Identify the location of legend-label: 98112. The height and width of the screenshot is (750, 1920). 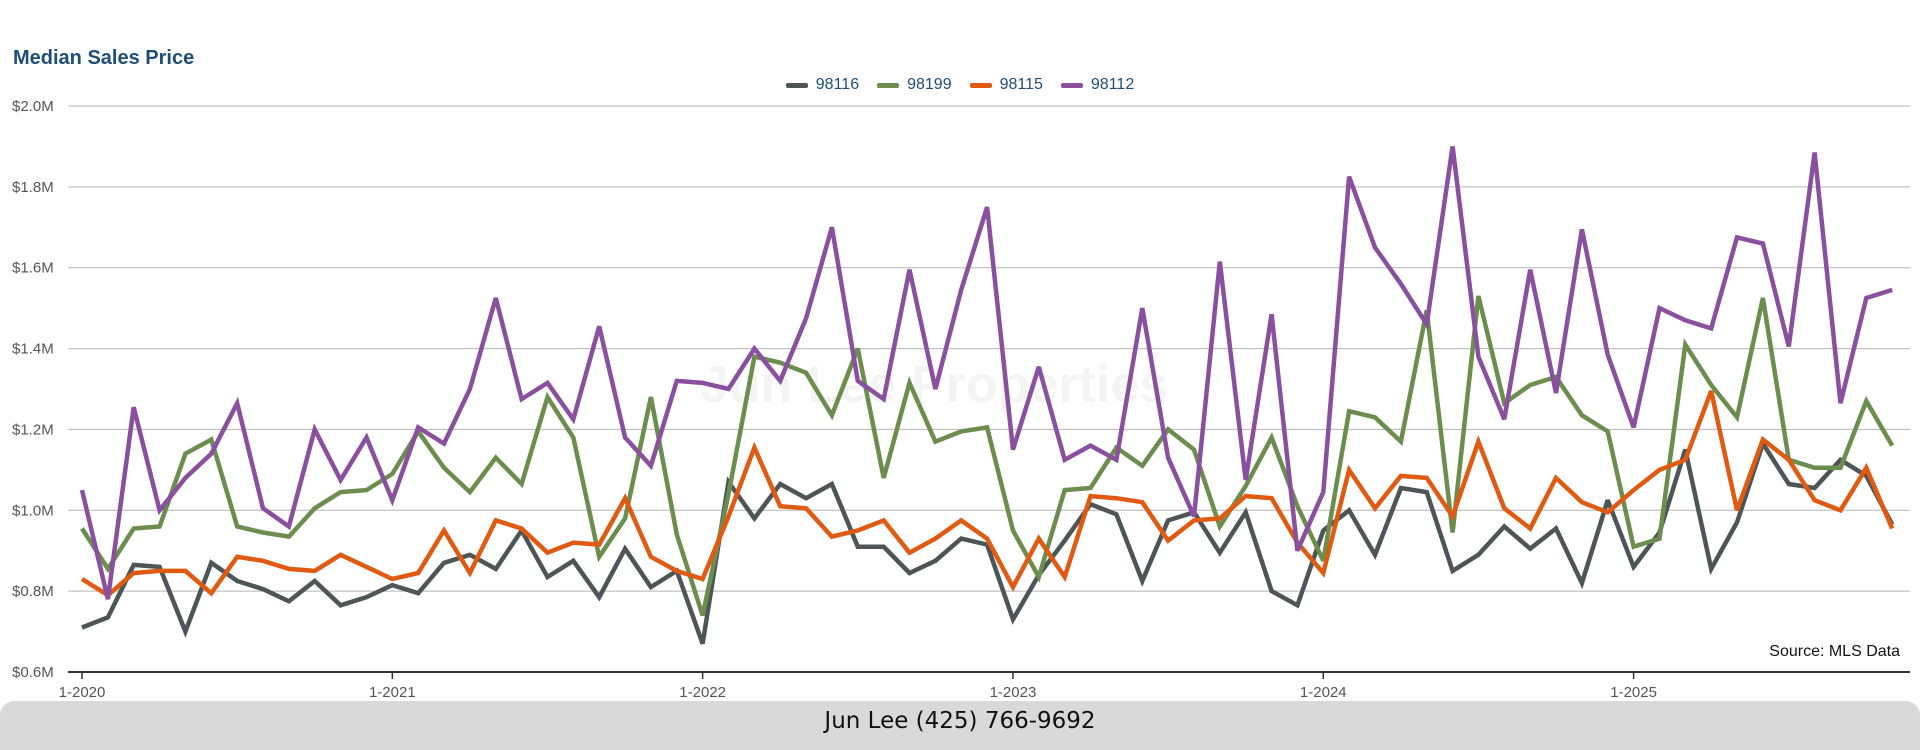
(1112, 84).